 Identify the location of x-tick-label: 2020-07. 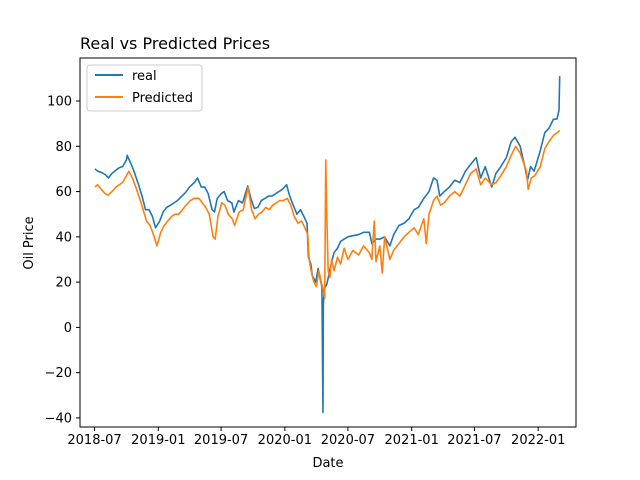
(348, 440).